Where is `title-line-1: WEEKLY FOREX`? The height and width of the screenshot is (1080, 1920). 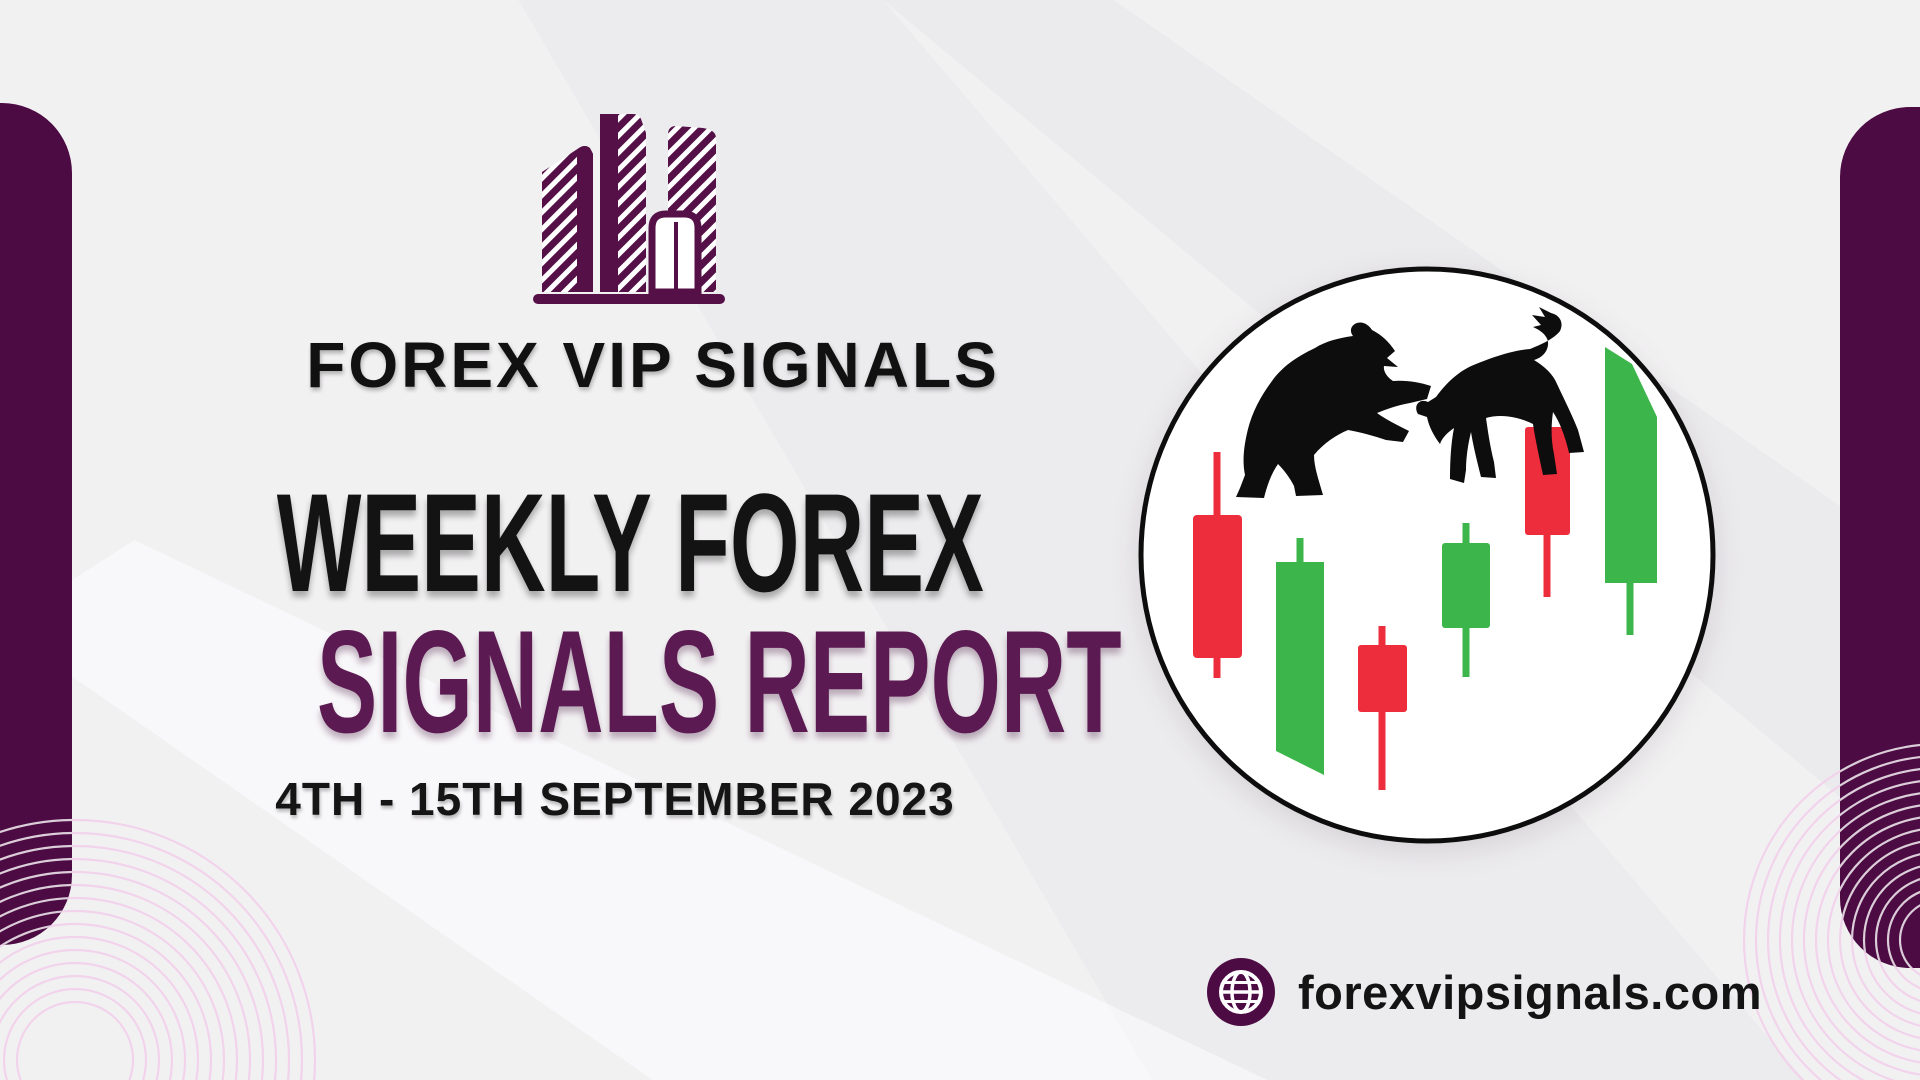 title-line-1: WEEKLY FOREX is located at coordinates (630, 542).